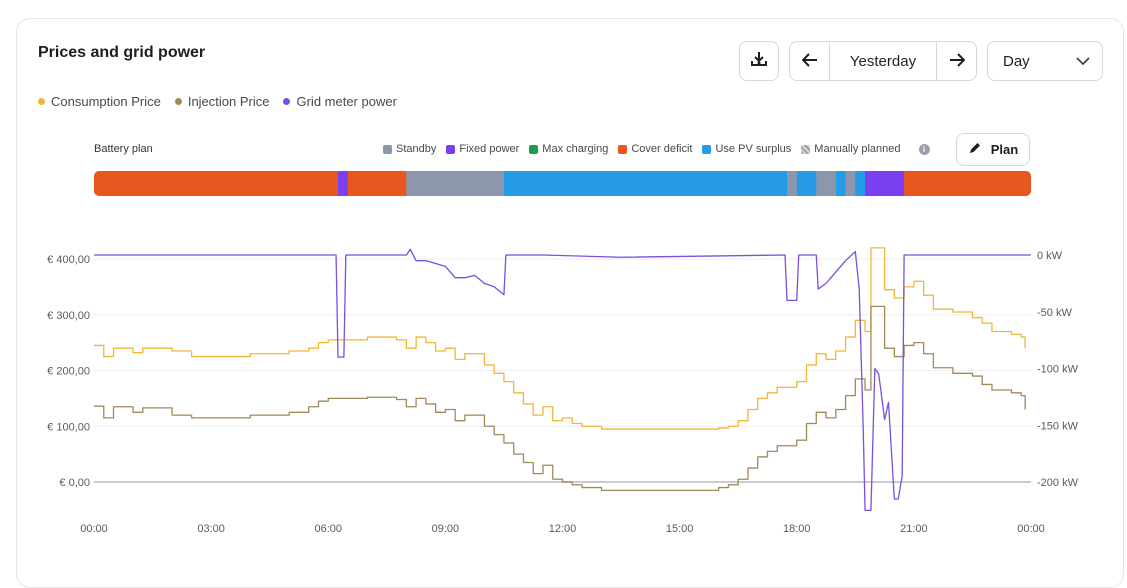  I want to click on legend-item-grid-power: Grid meter power, so click(340, 101).